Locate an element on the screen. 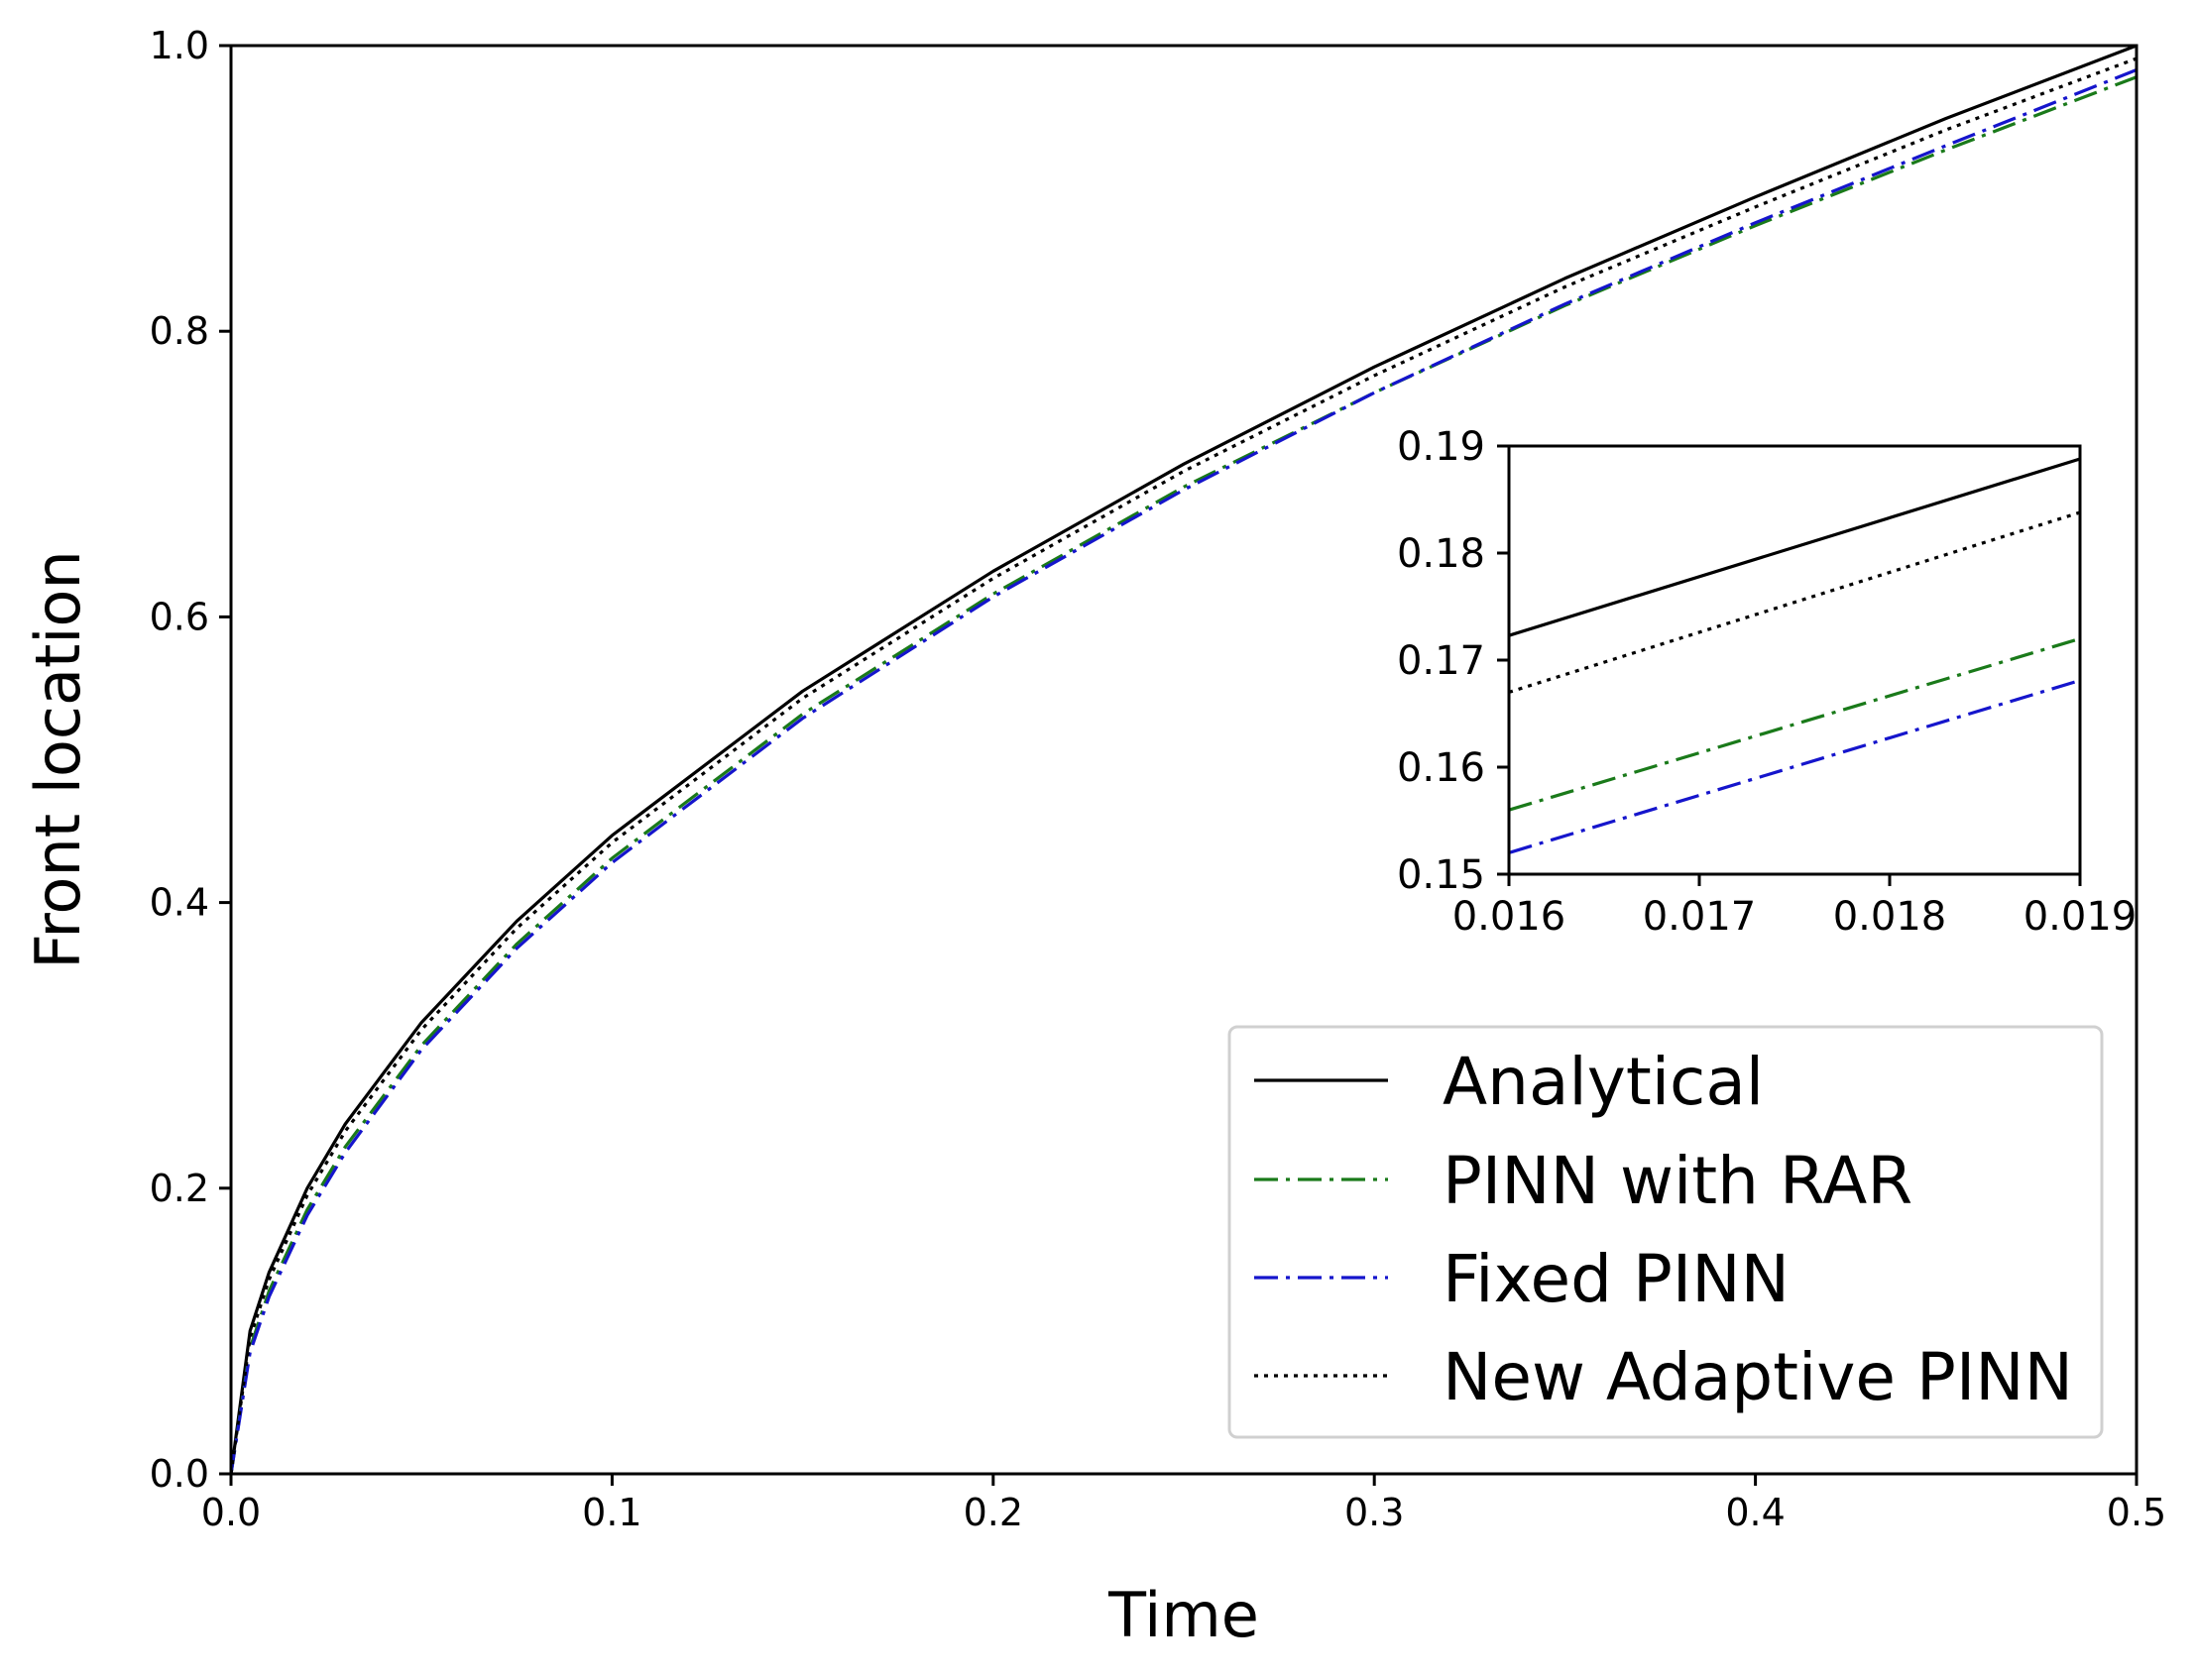 This screenshot has height=1680, width=2197. x-tick-label: 0.3 is located at coordinates (1374, 1512).